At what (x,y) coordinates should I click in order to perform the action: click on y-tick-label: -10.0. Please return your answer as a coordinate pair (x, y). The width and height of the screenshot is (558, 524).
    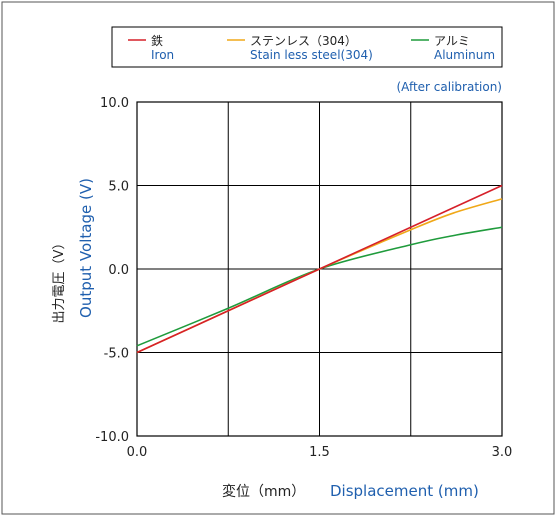
    Looking at the image, I should click on (112, 437).